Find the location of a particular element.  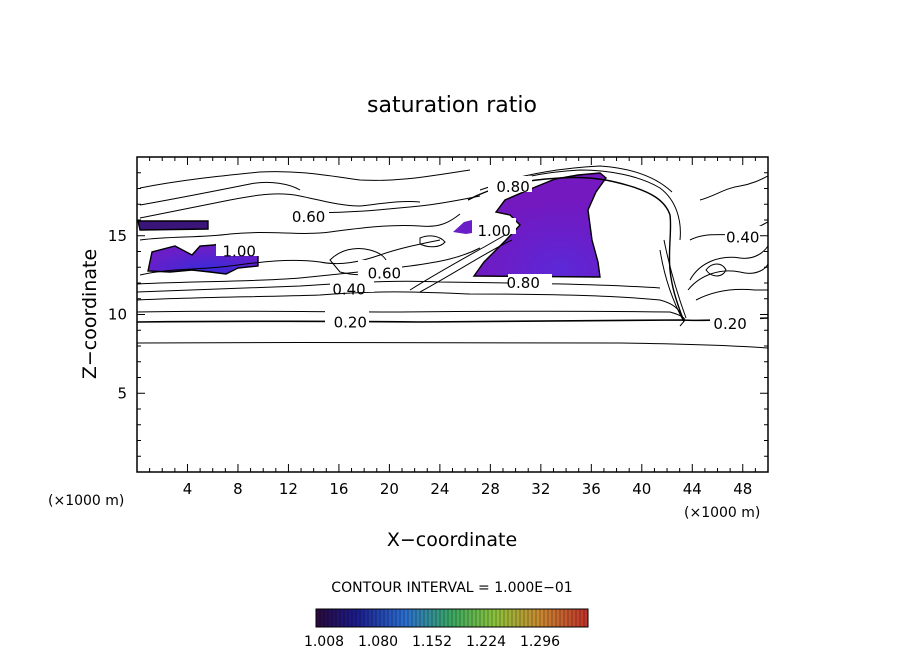

x-unit-right: (×1000 m) is located at coordinates (722, 513).